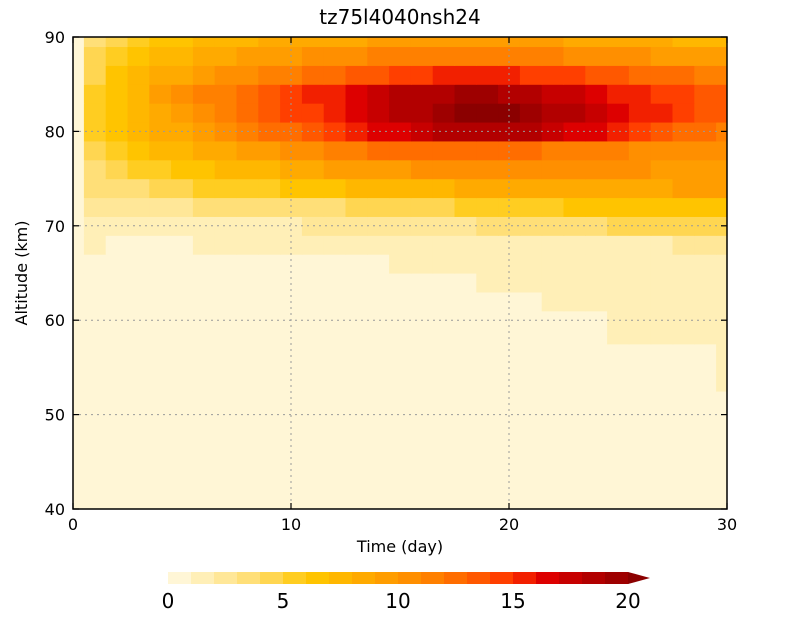 The image size is (800, 618). Describe the element at coordinates (291, 524) in the screenshot. I see `x-tick-label: 10` at that location.